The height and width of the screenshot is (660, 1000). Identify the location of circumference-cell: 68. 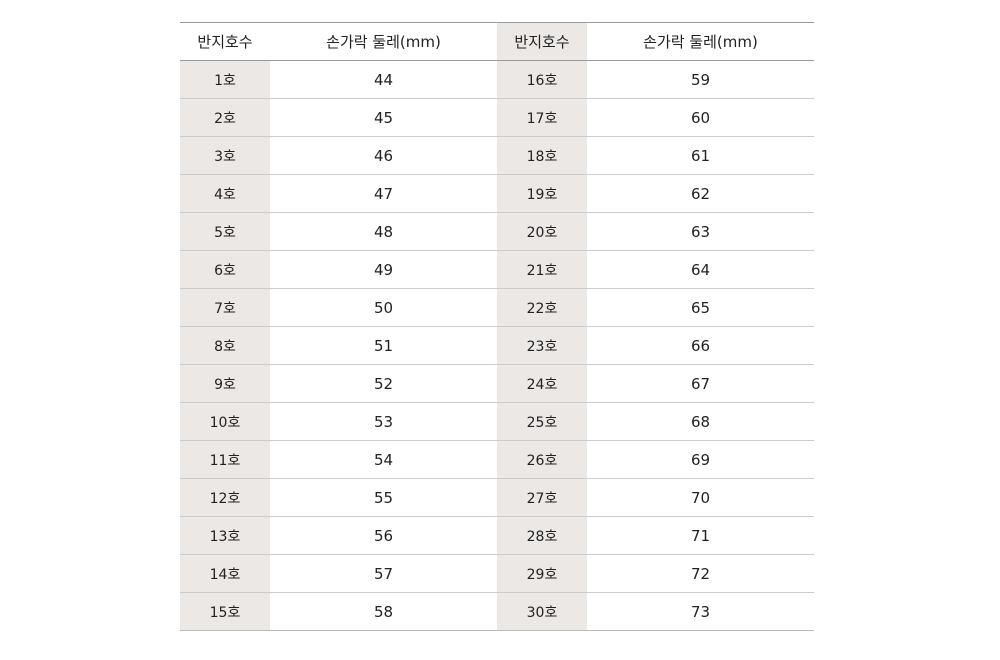
(700, 421).